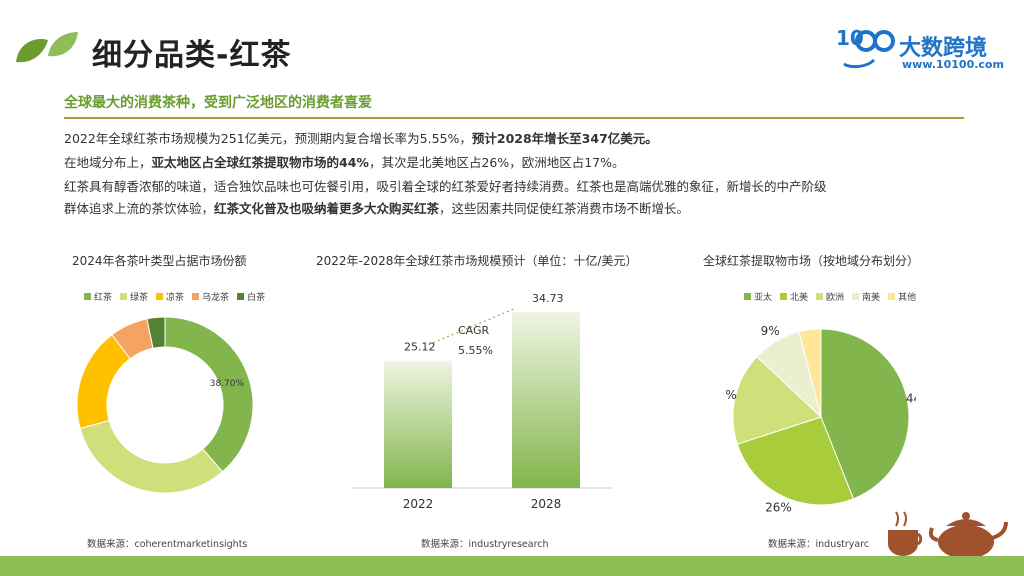 The image size is (1024, 576). I want to click on paragraph-2-text-c: ，其次是北美地区占26%，欧洲地区占17%。, so click(496, 162).